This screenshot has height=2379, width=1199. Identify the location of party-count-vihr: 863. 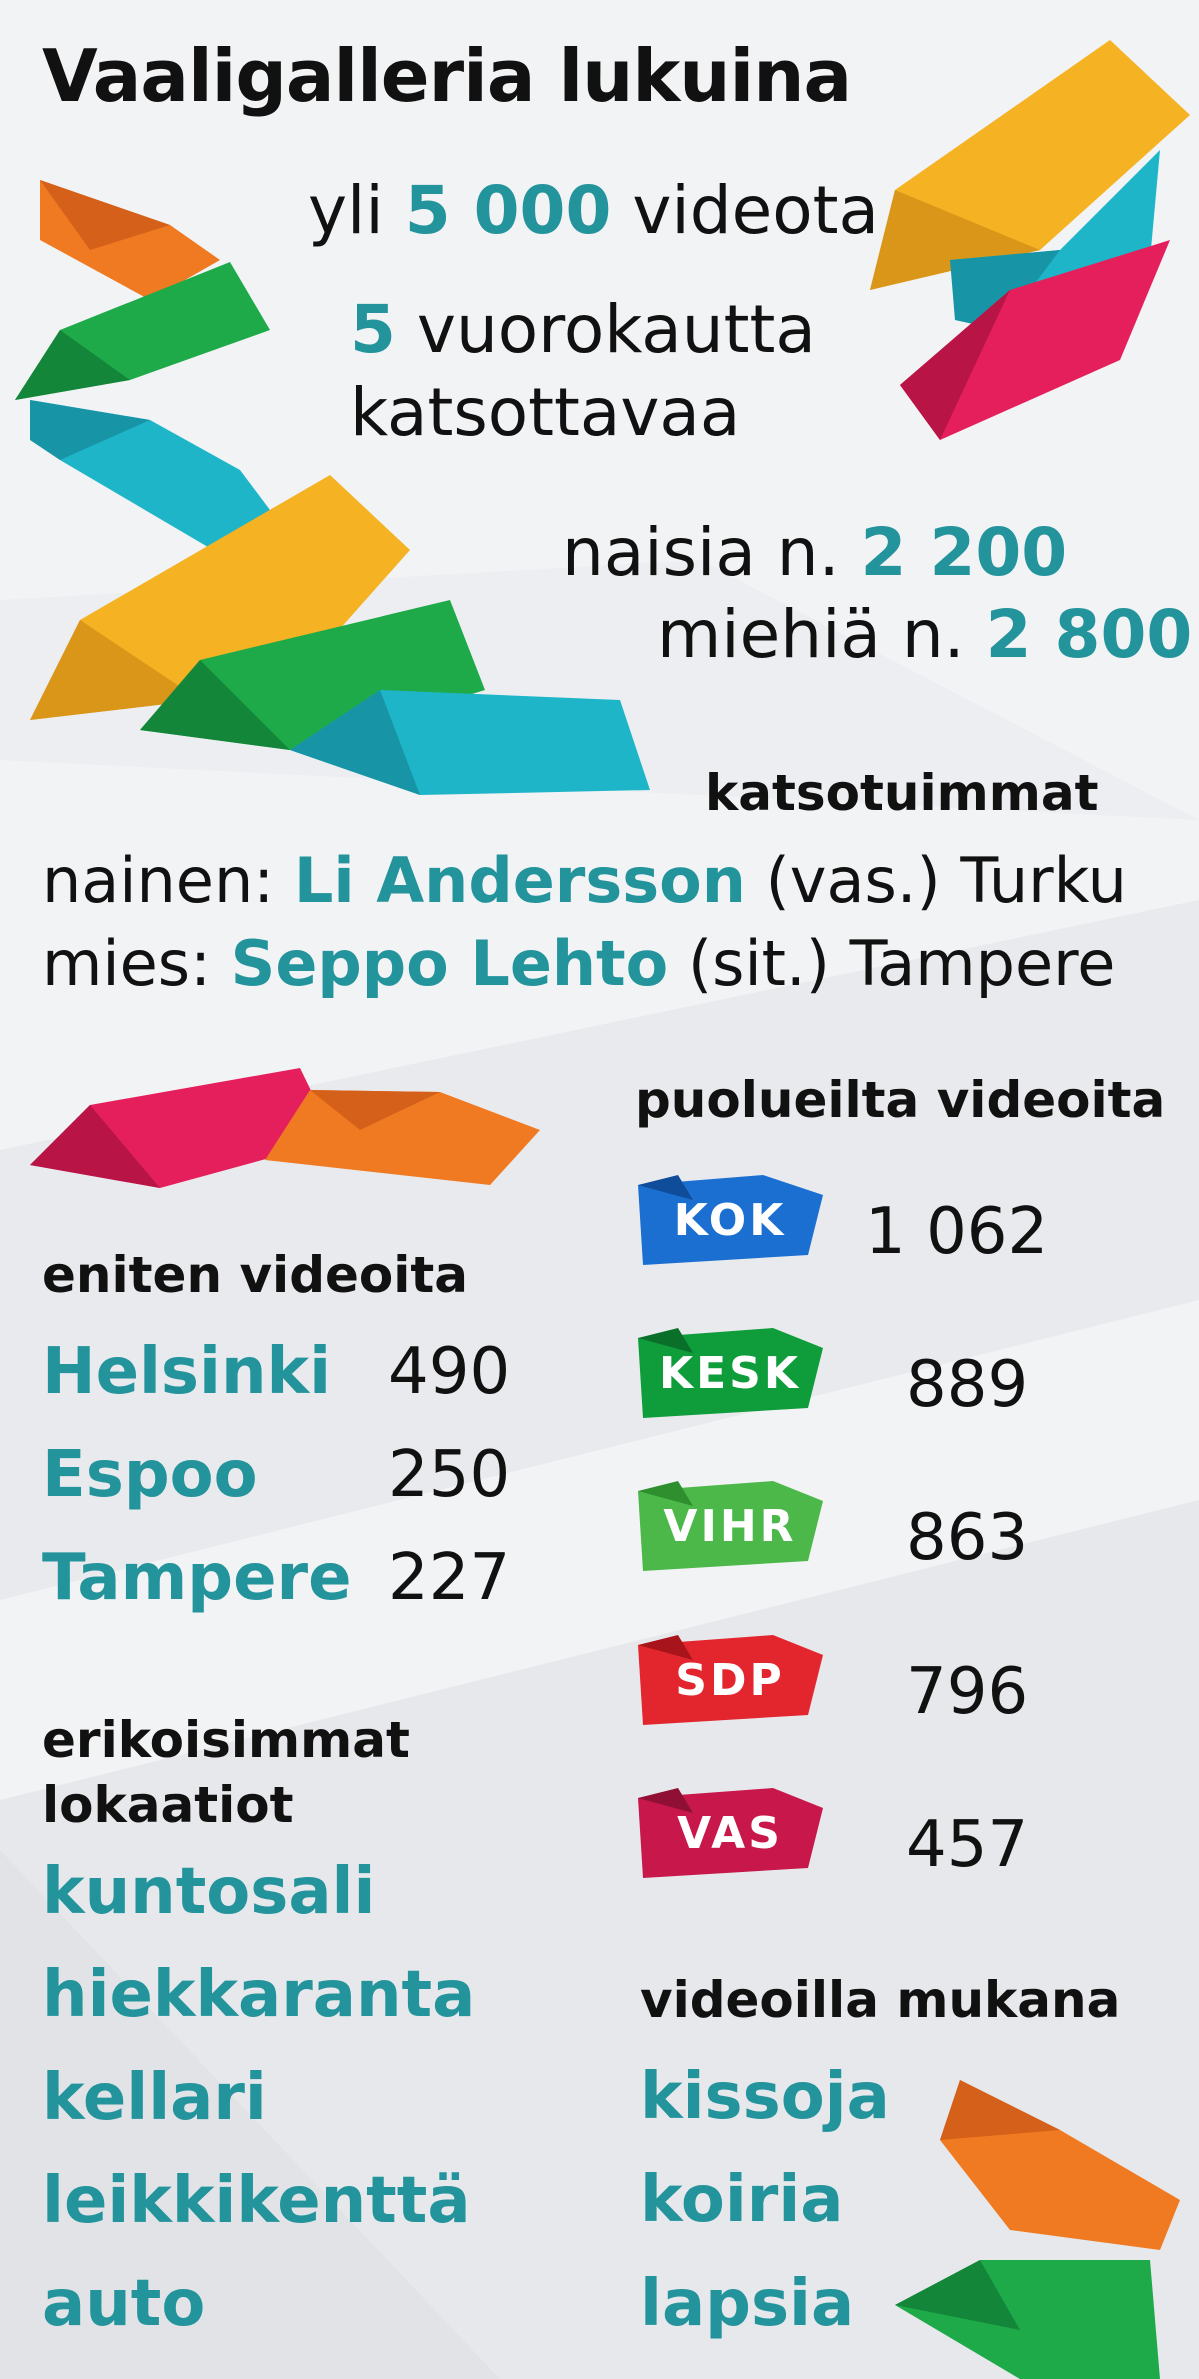
(967, 1538).